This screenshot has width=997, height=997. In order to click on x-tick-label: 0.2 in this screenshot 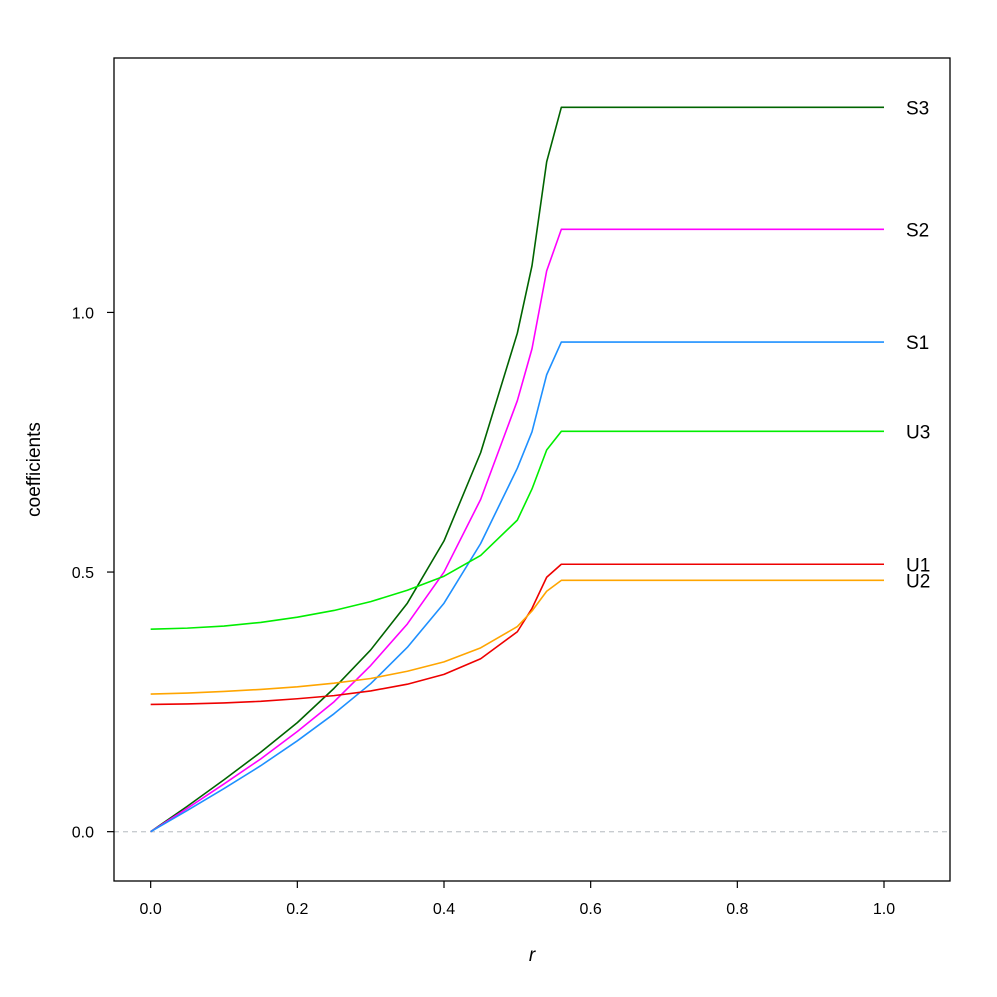, I will do `click(297, 909)`.